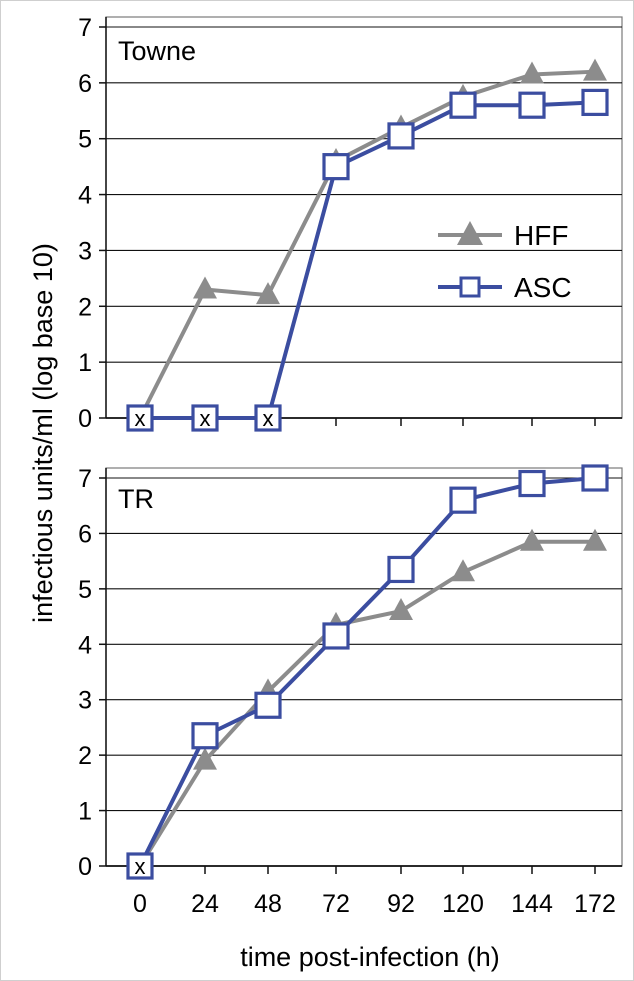 The width and height of the screenshot is (634, 981). What do you see at coordinates (268, 904) in the screenshot?
I see `x-tick-label: 48` at bounding box center [268, 904].